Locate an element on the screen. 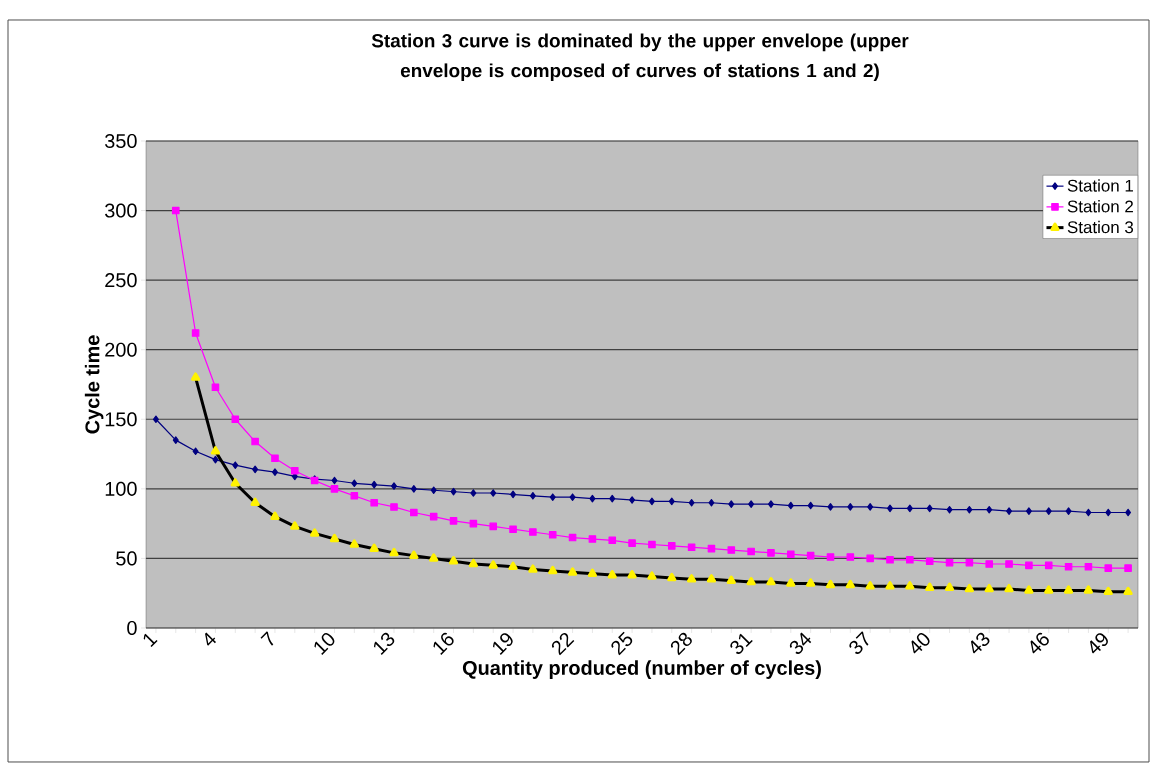  x-tick-label: 1 is located at coordinates (150, 640).